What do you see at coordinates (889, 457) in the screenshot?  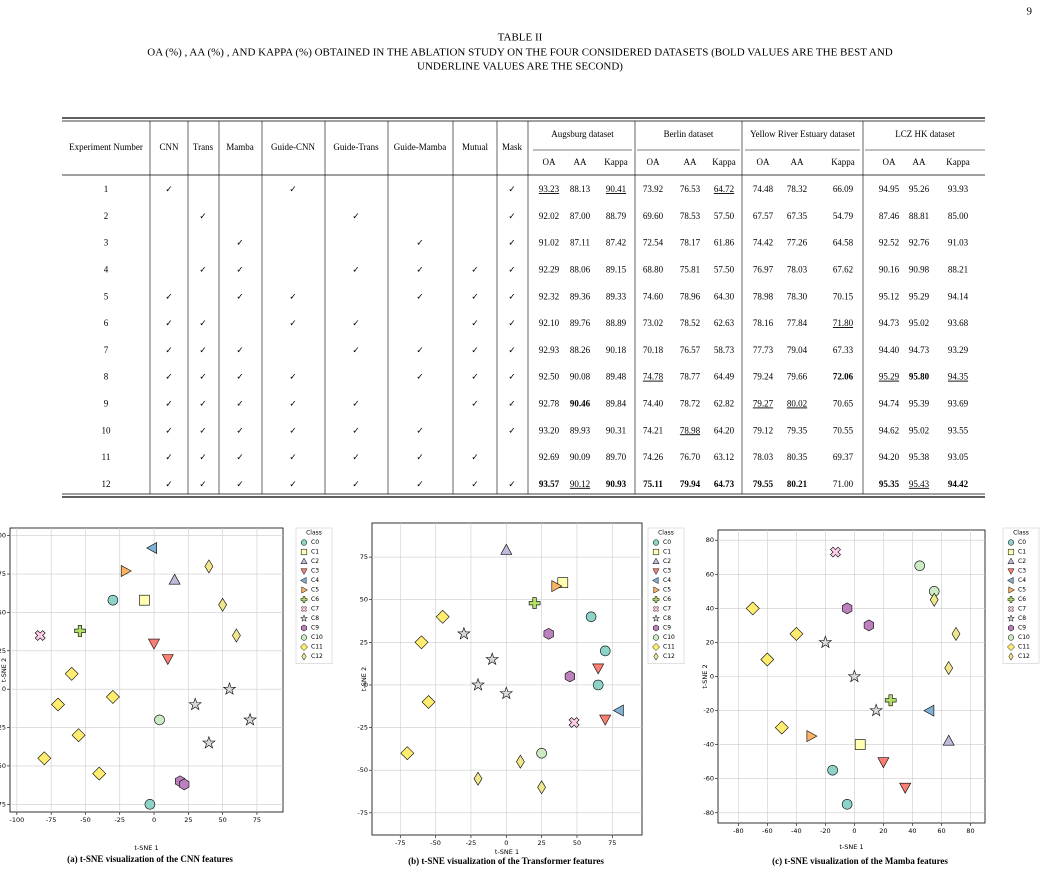 I see `table-cell: 94.20` at bounding box center [889, 457].